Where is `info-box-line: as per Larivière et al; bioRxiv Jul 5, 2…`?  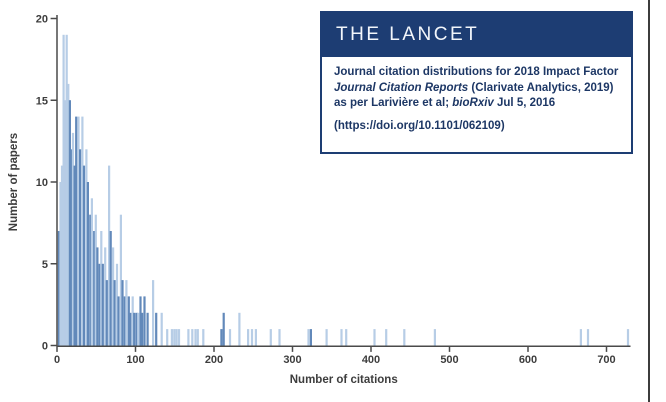 info-box-line: as per Larivière et al; bioRxiv Jul 5, 2… is located at coordinates (445, 103).